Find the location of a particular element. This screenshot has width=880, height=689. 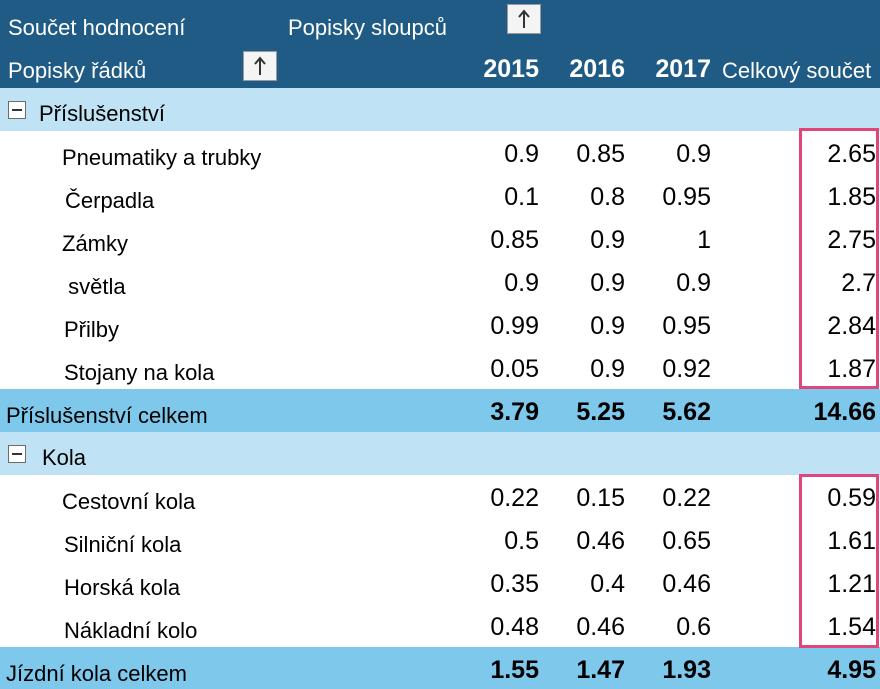

table-row: Zámky 0.85 0.9 1 2.75 is located at coordinates (440, 238).